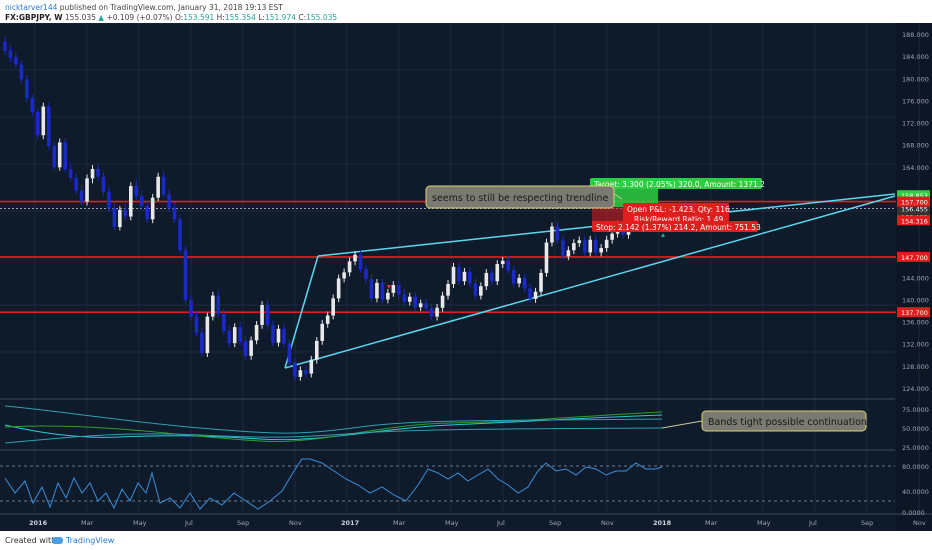 Image resolution: width=932 pixels, height=550 pixels. Describe the element at coordinates (31, 7) in the screenshot. I see `author-link: nicktarver144` at that location.